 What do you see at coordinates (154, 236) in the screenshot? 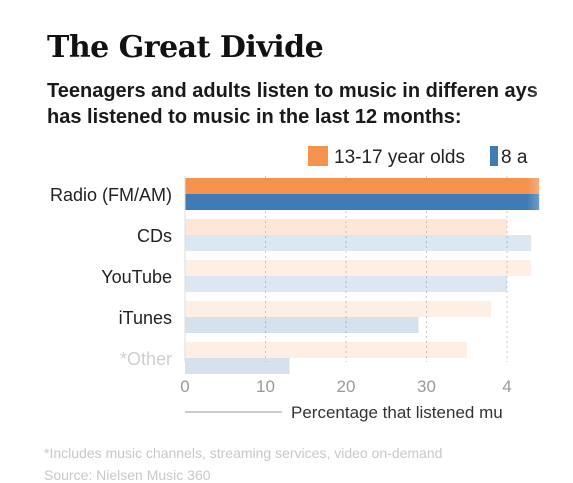
I see `category-label-1: CDs` at bounding box center [154, 236].